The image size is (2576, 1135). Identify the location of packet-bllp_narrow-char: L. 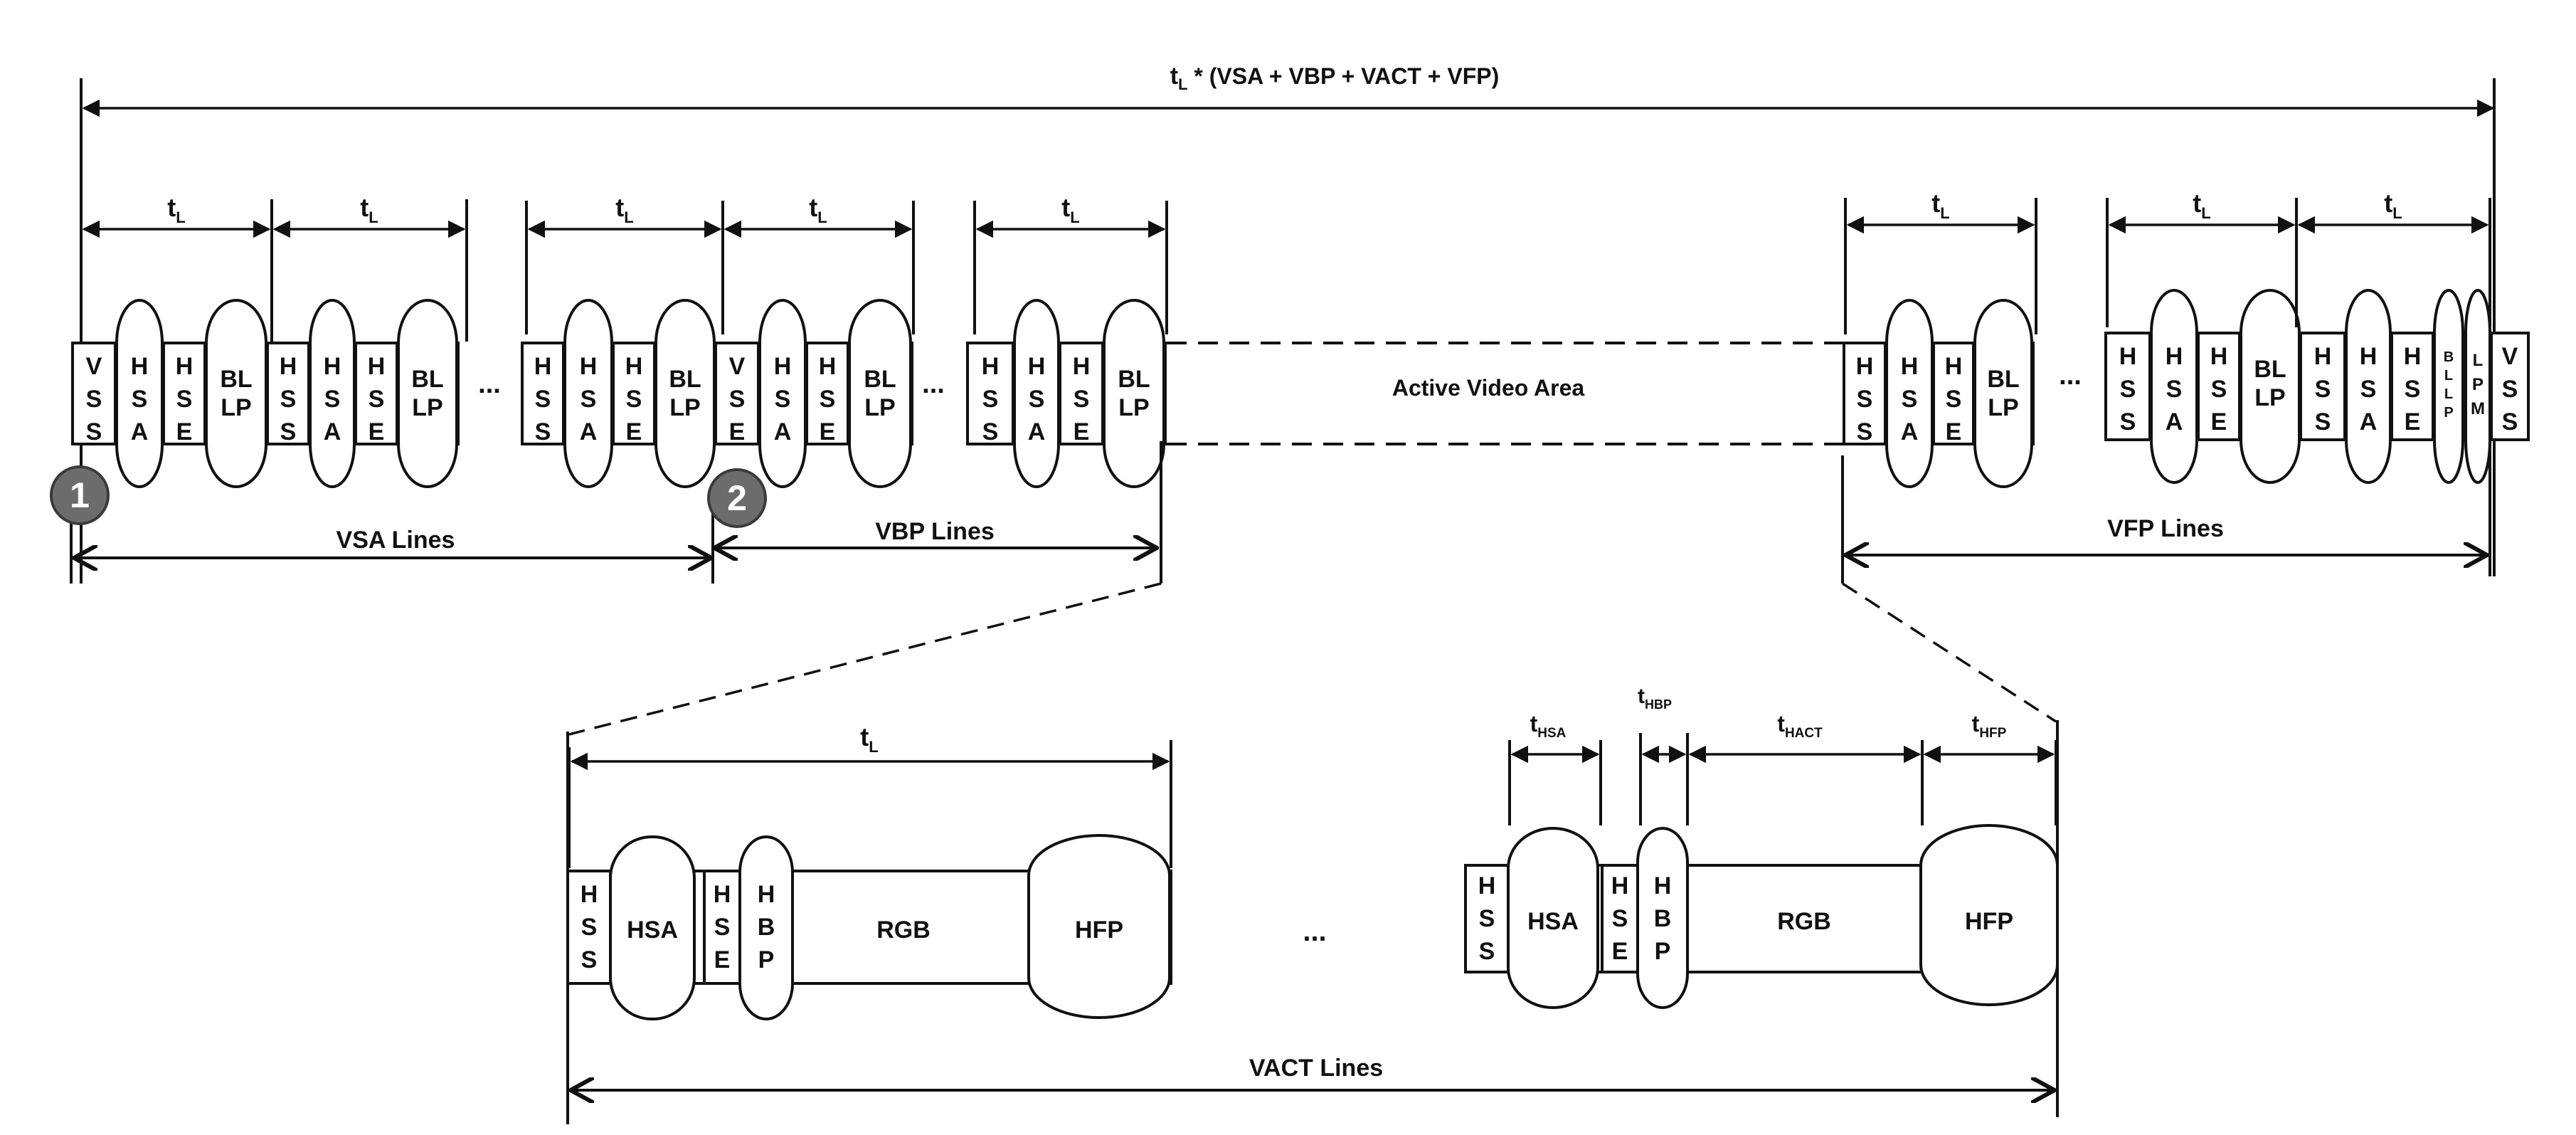
(2448, 394).